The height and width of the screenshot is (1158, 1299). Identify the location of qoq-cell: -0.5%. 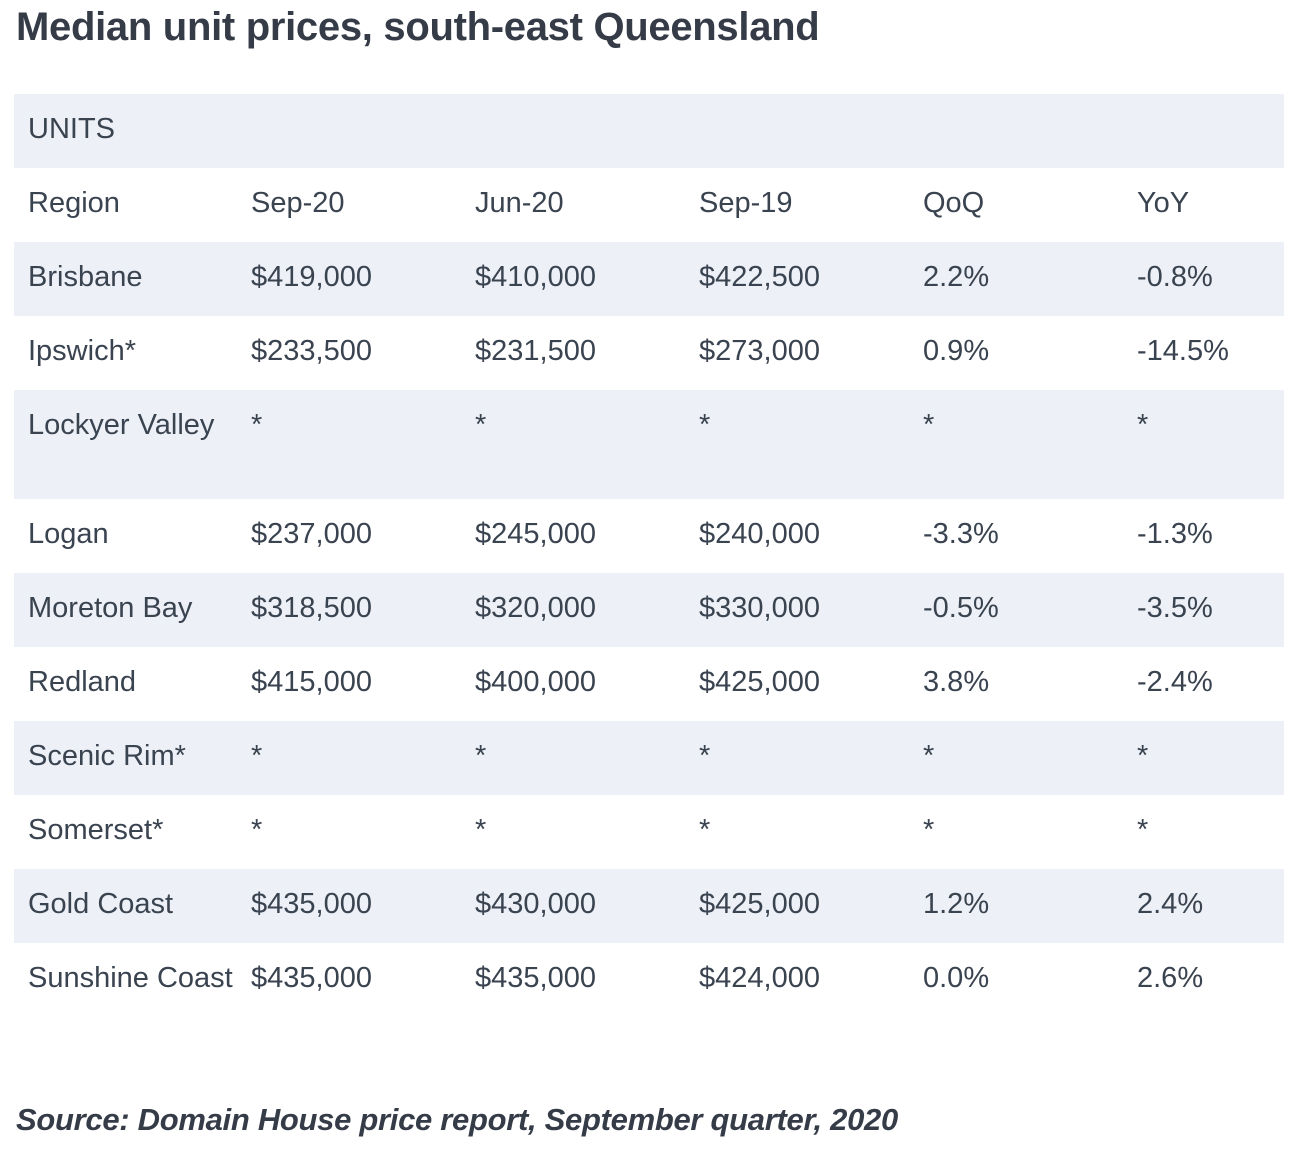
(1016, 610).